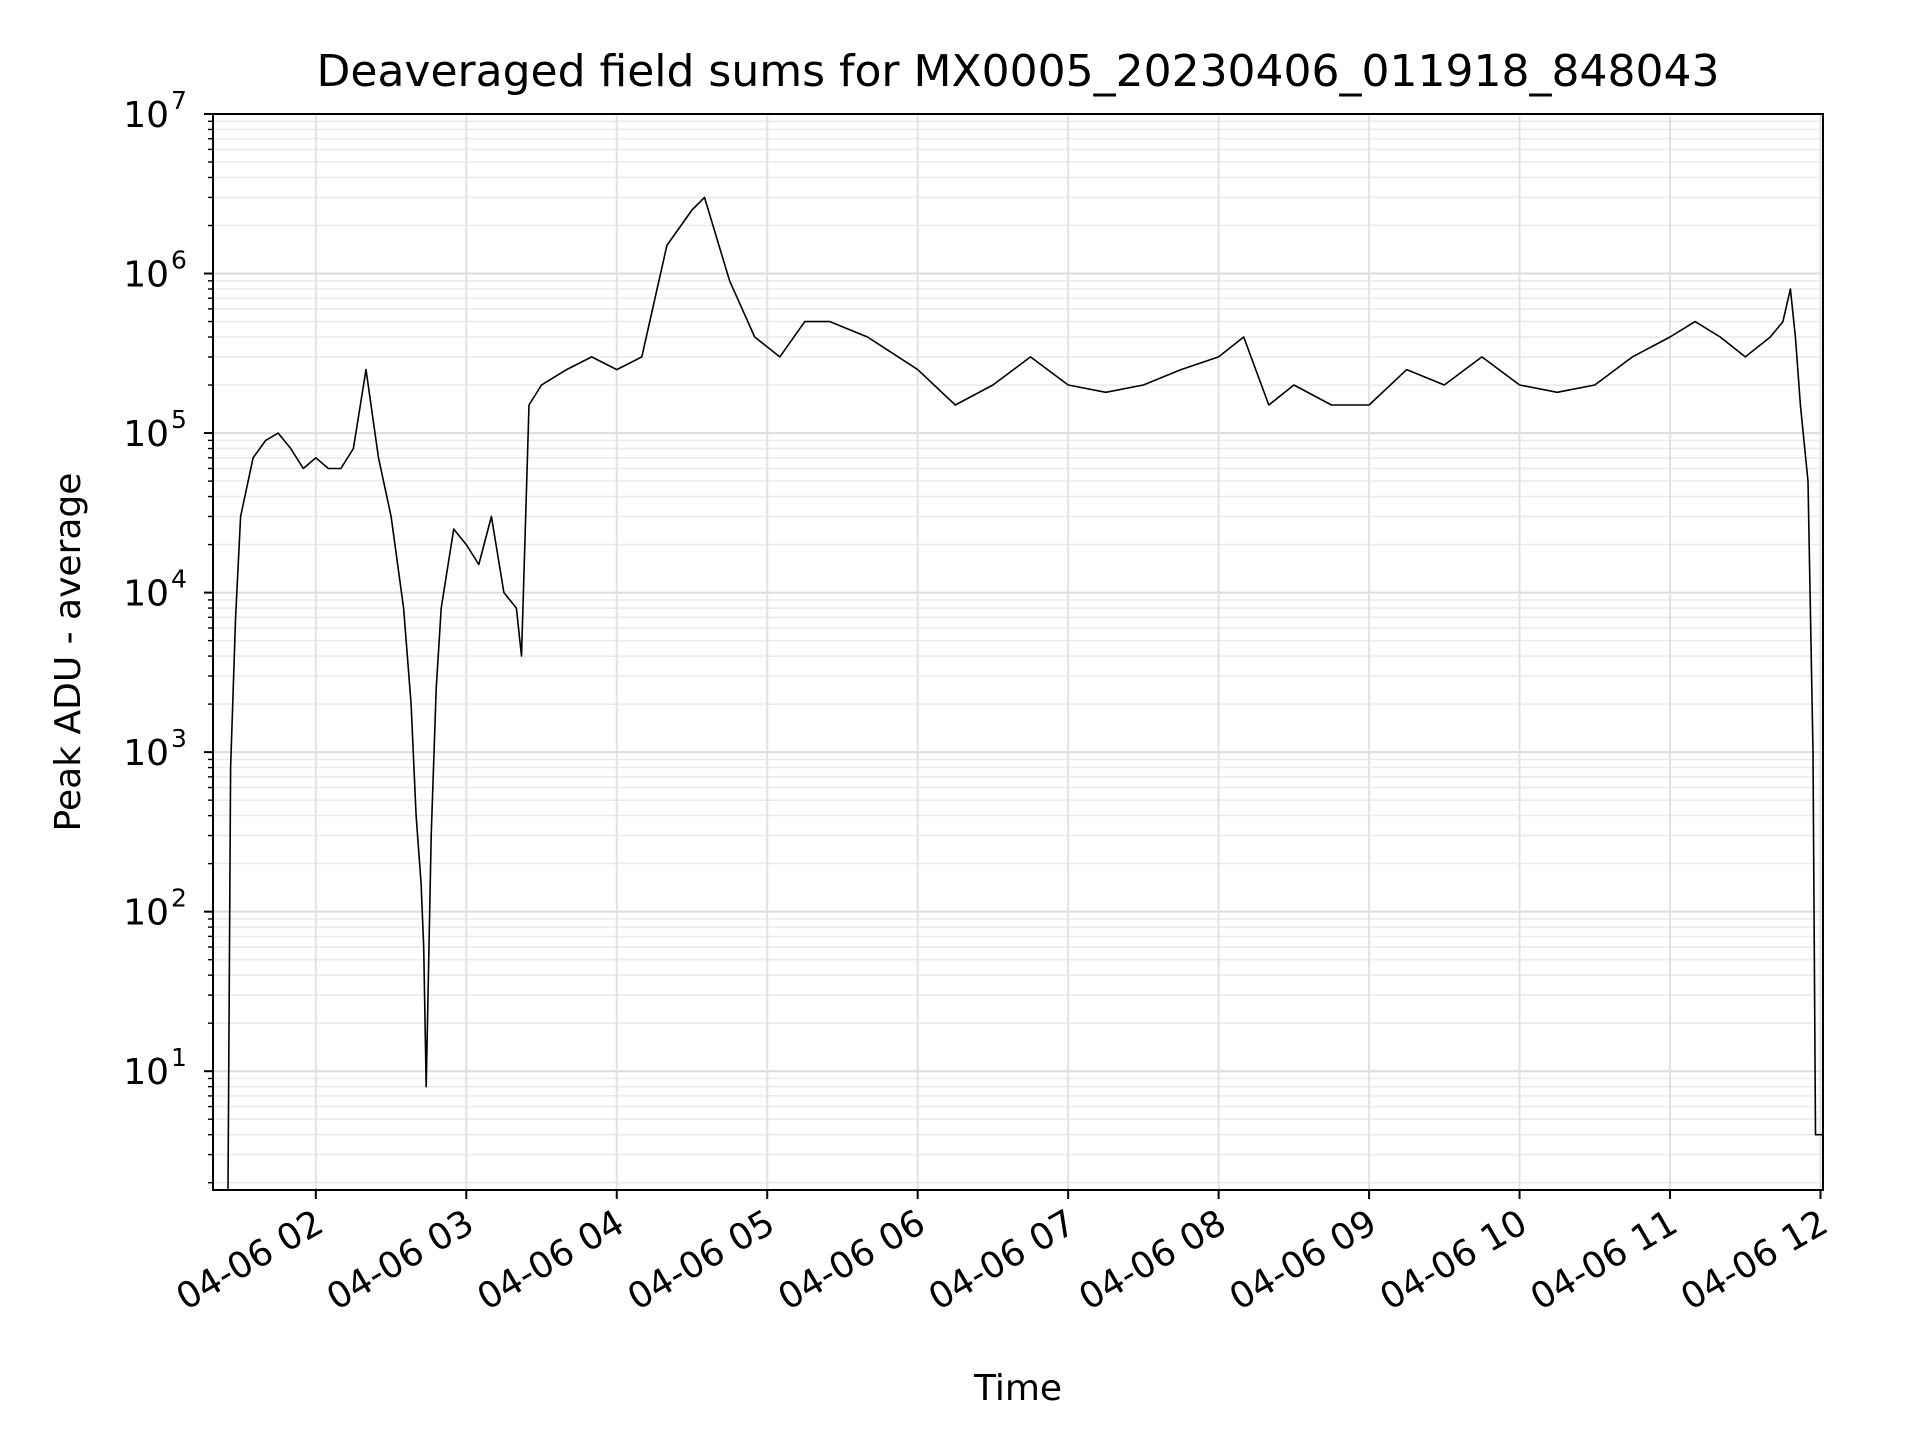  I want to click on y-tick-exponent: 4, so click(179, 579).